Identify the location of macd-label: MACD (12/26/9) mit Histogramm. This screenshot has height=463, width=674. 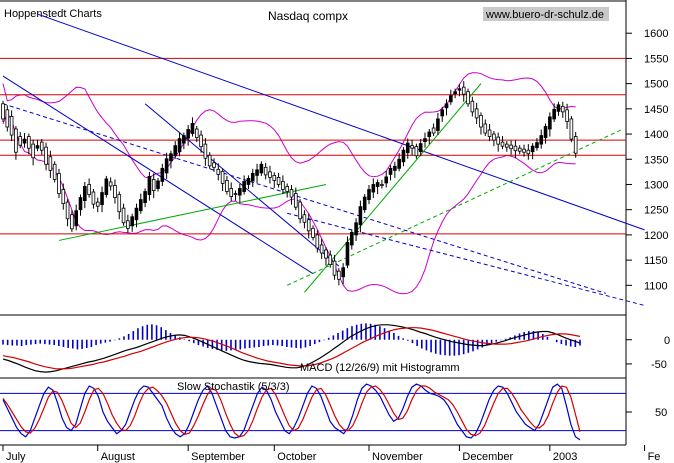
(380, 368).